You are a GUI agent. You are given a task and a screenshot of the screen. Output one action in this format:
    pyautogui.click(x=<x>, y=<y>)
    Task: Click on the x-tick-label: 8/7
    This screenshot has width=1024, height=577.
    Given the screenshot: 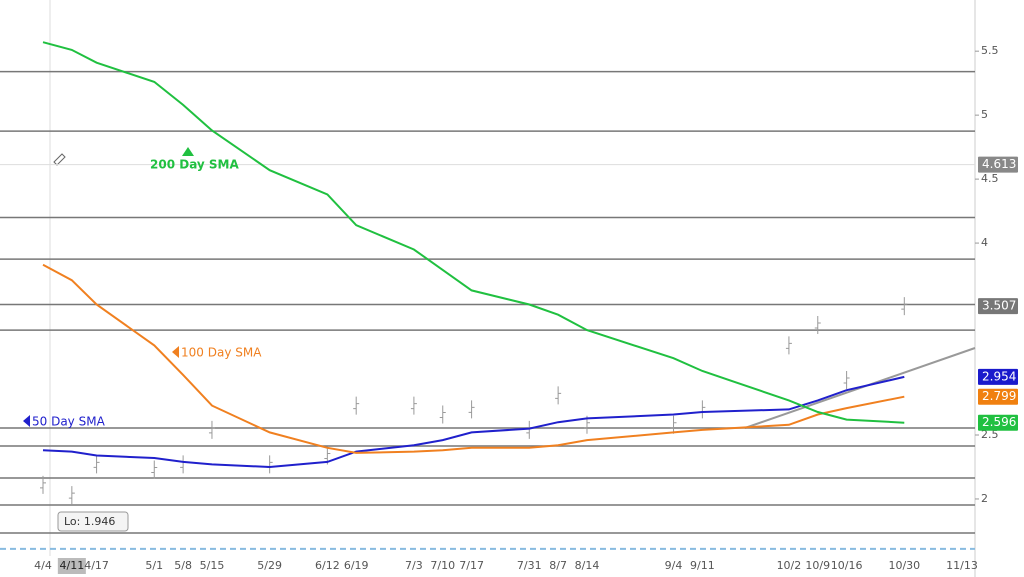 What is the action you would take?
    pyautogui.click(x=558, y=565)
    